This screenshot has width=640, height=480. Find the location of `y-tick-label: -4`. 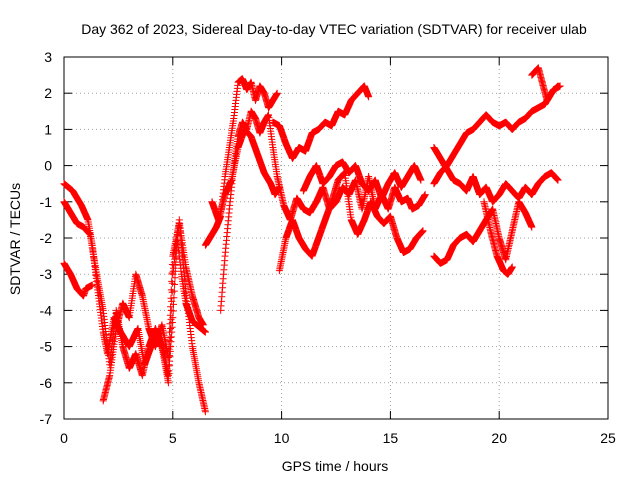

y-tick-label: -4 is located at coordinates (46, 310).